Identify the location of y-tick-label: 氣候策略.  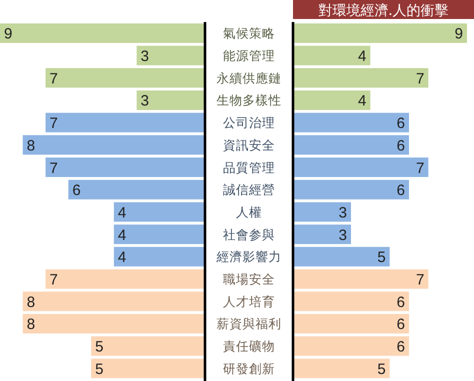
(249, 33).